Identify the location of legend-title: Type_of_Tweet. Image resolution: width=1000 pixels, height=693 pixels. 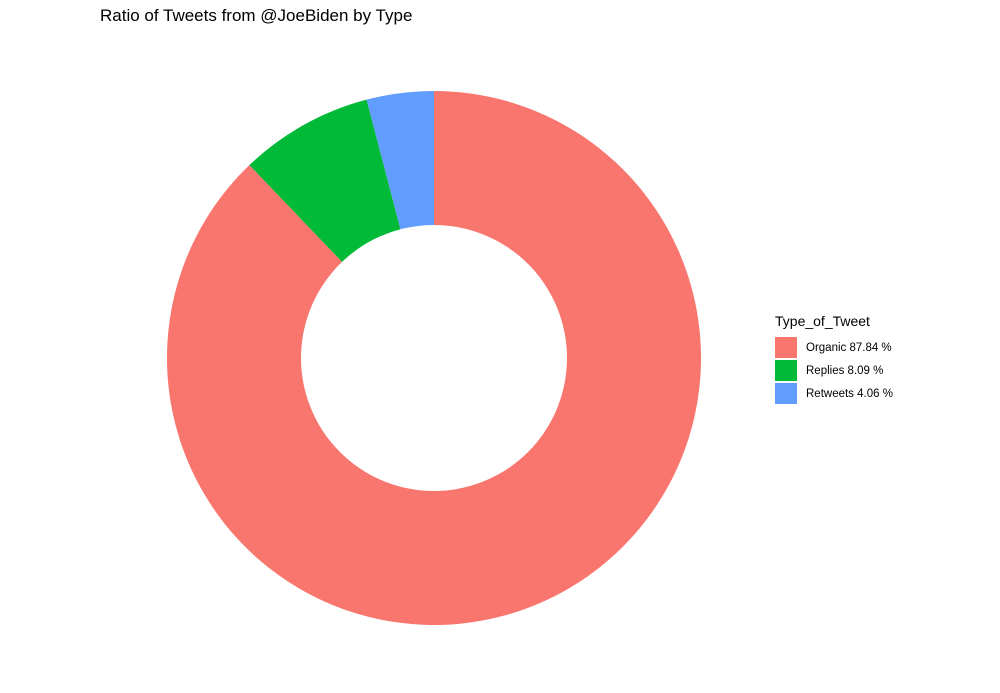
(822, 321).